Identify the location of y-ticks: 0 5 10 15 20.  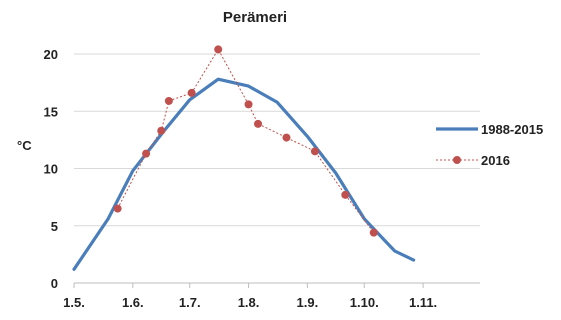
(51, 169).